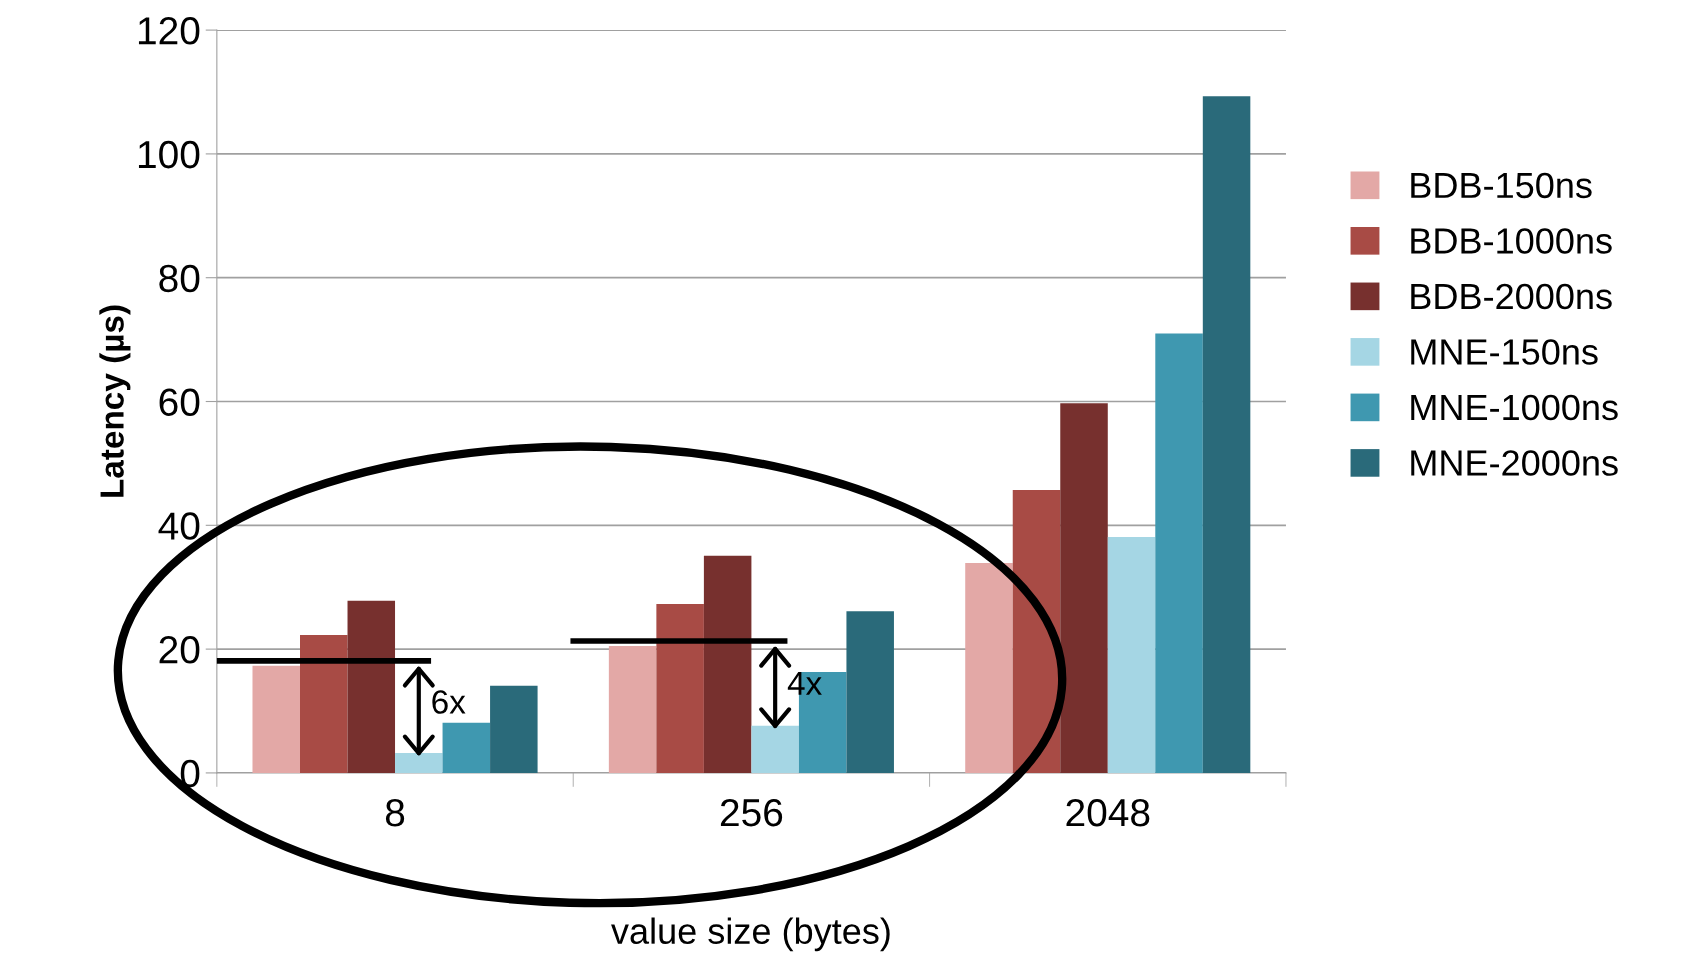 This screenshot has width=1681, height=971. Describe the element at coordinates (1501, 185) in the screenshot. I see `legend-label: BDB-150ns` at that location.